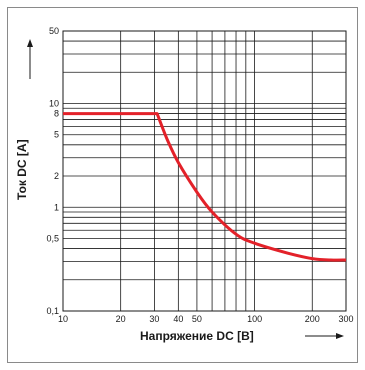  What do you see at coordinates (22, 169) in the screenshot?
I see `y-axis-label: Ток DC [А]` at bounding box center [22, 169].